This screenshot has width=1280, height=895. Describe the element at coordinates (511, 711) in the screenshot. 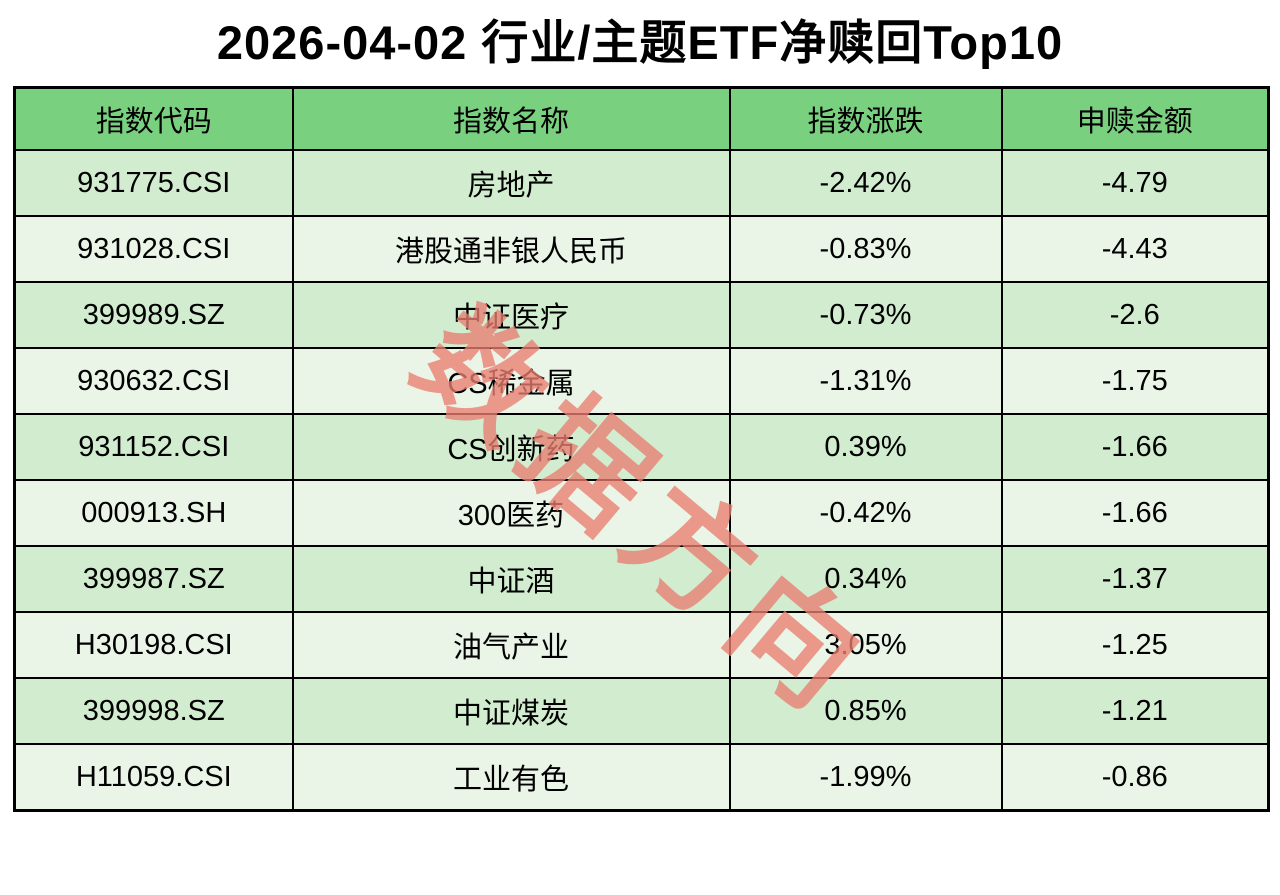

I see `cell-index-name: 中证煤炭` at that location.